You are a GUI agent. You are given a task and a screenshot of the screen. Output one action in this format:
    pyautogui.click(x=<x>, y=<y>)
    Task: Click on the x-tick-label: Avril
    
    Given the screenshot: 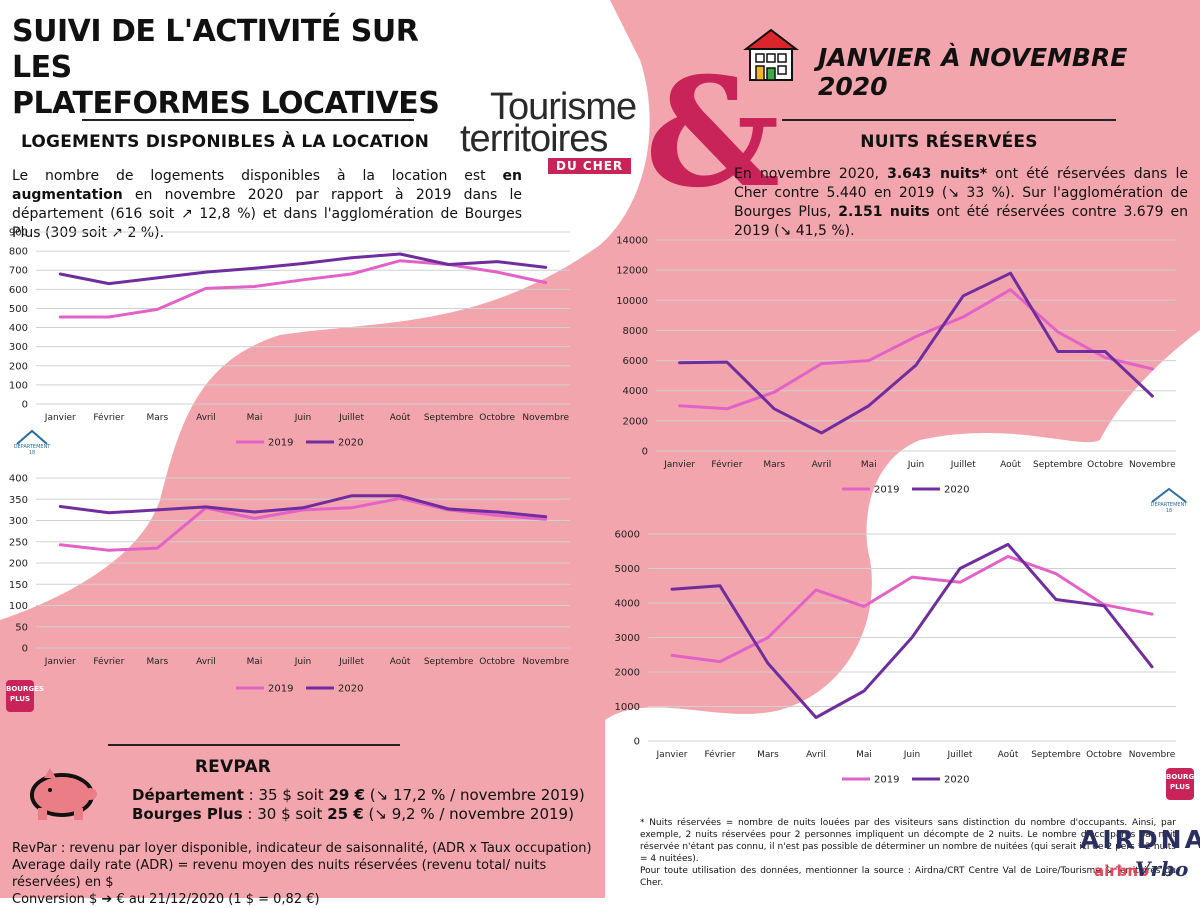 What is the action you would take?
    pyautogui.click(x=816, y=755)
    